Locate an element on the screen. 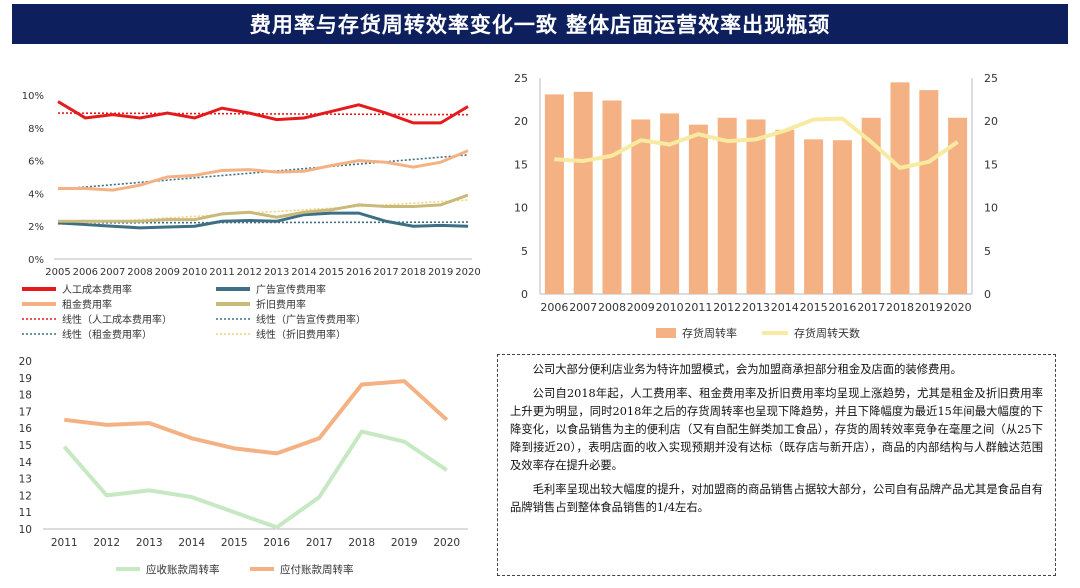  y2-tick-label: 10 is located at coordinates (991, 208).